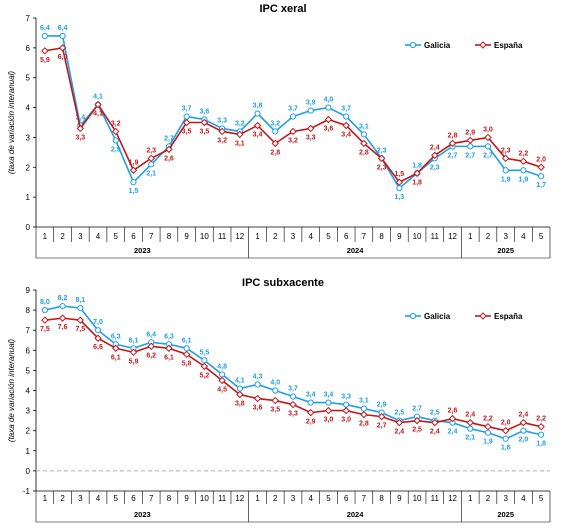 The image size is (571, 530). I want to click on x-tick-label: 11, so click(222, 236).